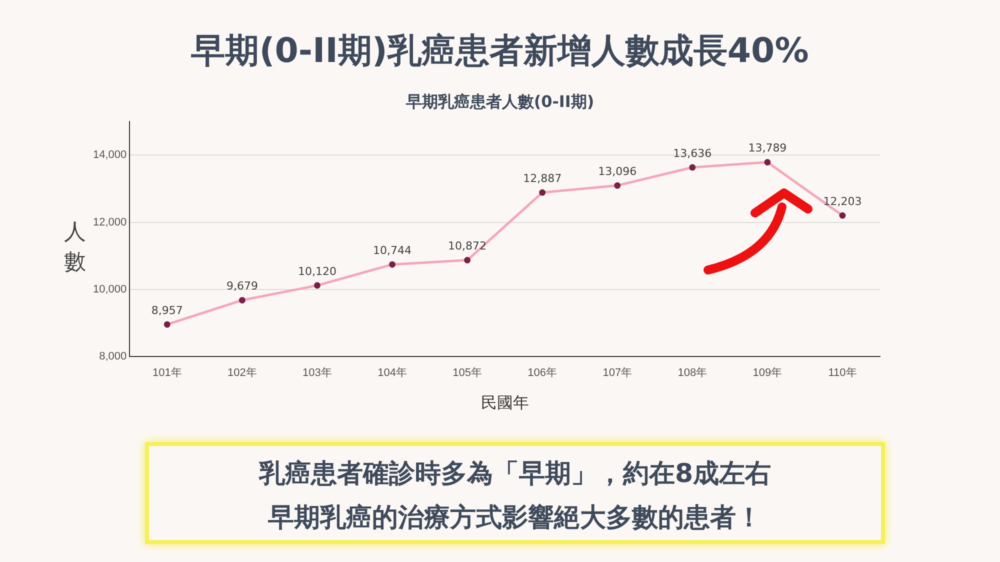  Describe the element at coordinates (515, 518) in the screenshot. I see `text: 早期乳癌的治療方式影響絕大多數的患者！` at that location.